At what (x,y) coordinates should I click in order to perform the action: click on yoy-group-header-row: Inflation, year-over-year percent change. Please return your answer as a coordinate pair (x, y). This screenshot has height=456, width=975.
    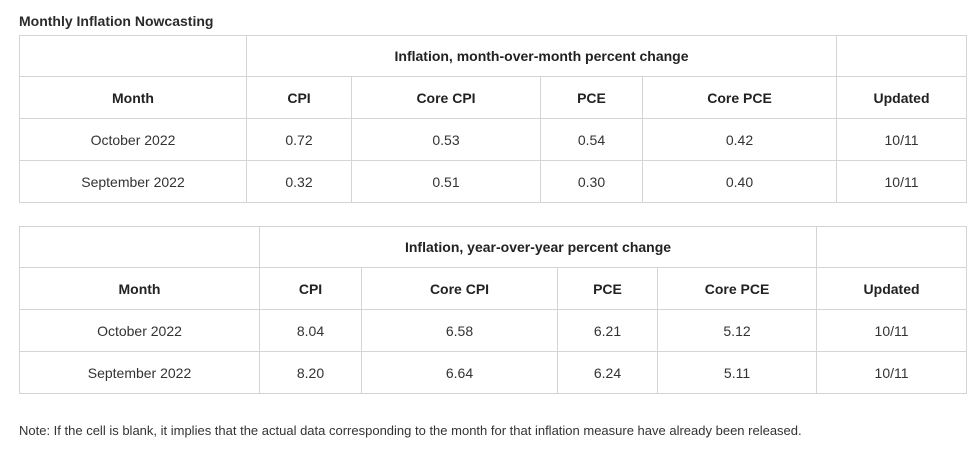
    Looking at the image, I should click on (493, 247).